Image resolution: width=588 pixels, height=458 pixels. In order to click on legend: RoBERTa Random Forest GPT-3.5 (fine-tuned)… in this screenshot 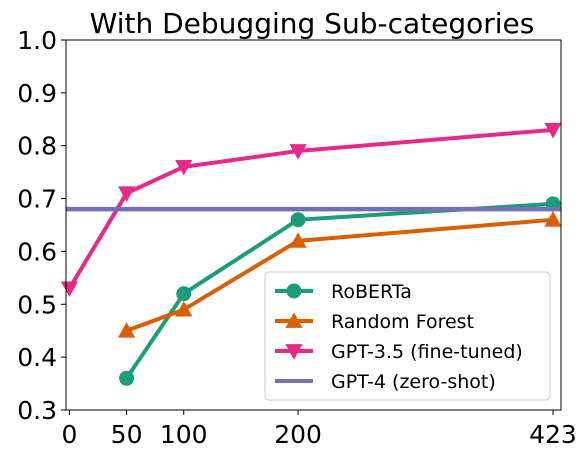, I will do `click(407, 336)`.